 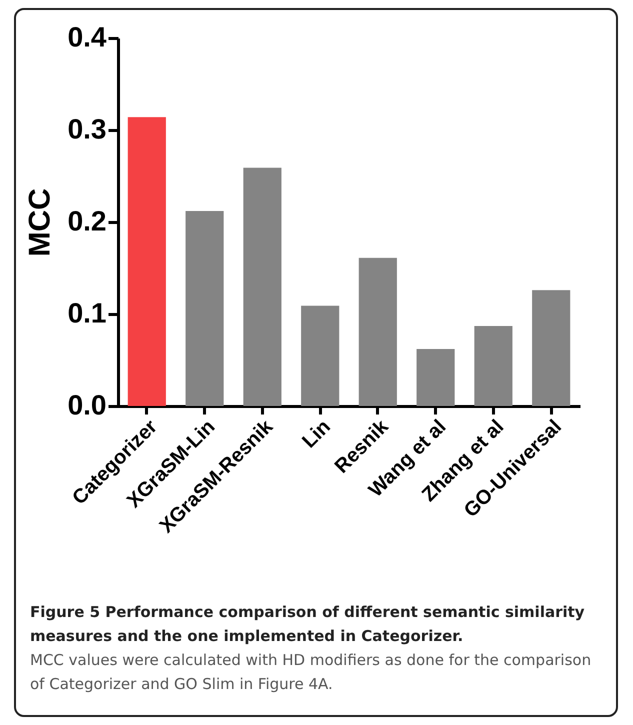 I want to click on text: Figure 5 Performance comparison of different semantic similarity measures and the one implemented in Categorizer., so click(x=307, y=624).